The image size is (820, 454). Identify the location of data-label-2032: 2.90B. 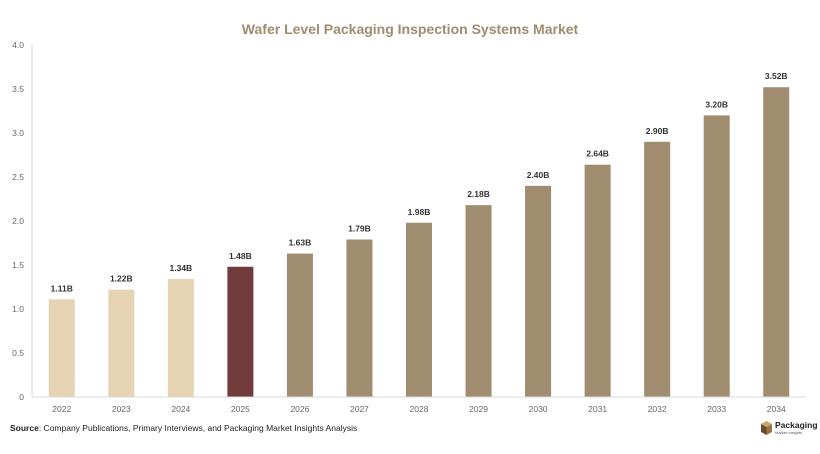
(657, 131).